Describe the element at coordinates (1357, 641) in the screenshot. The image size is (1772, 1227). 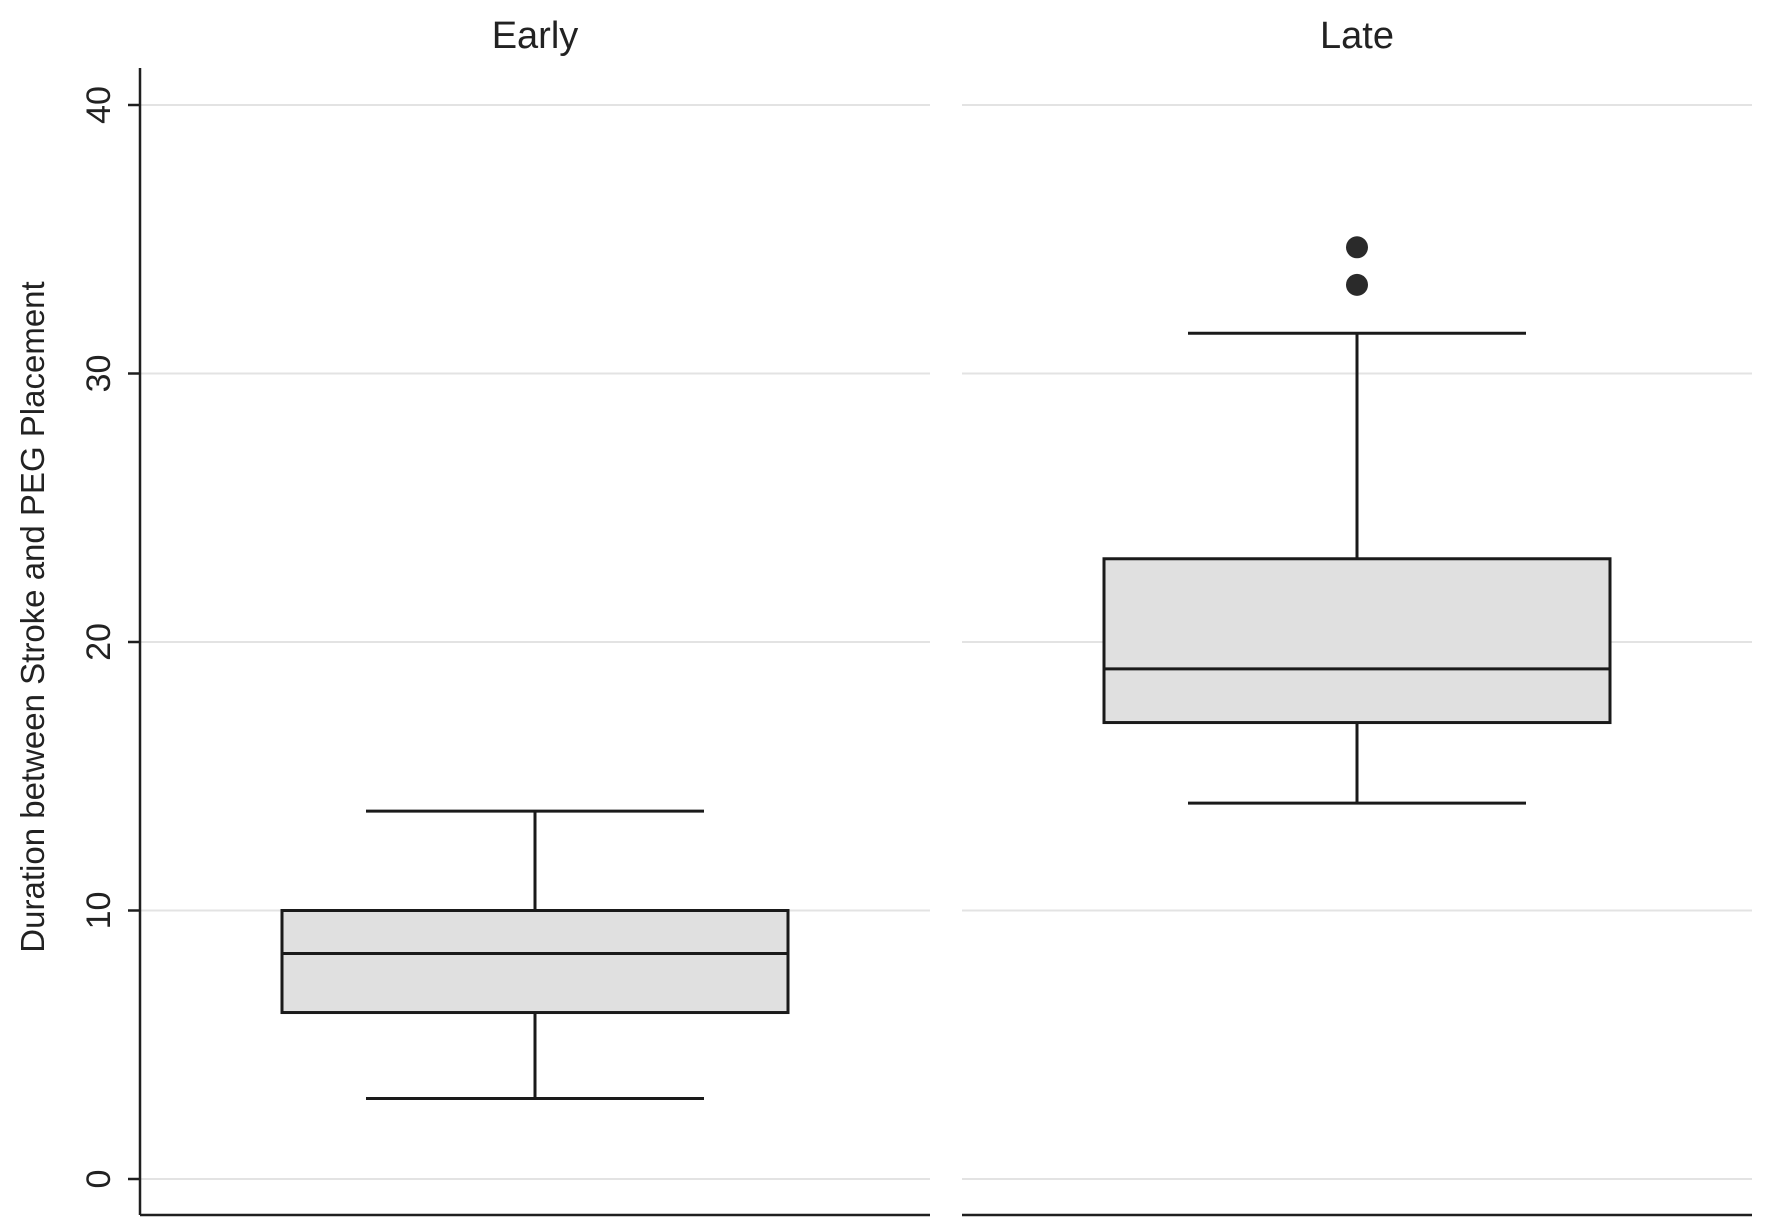
I see `iqr-box-late` at that location.